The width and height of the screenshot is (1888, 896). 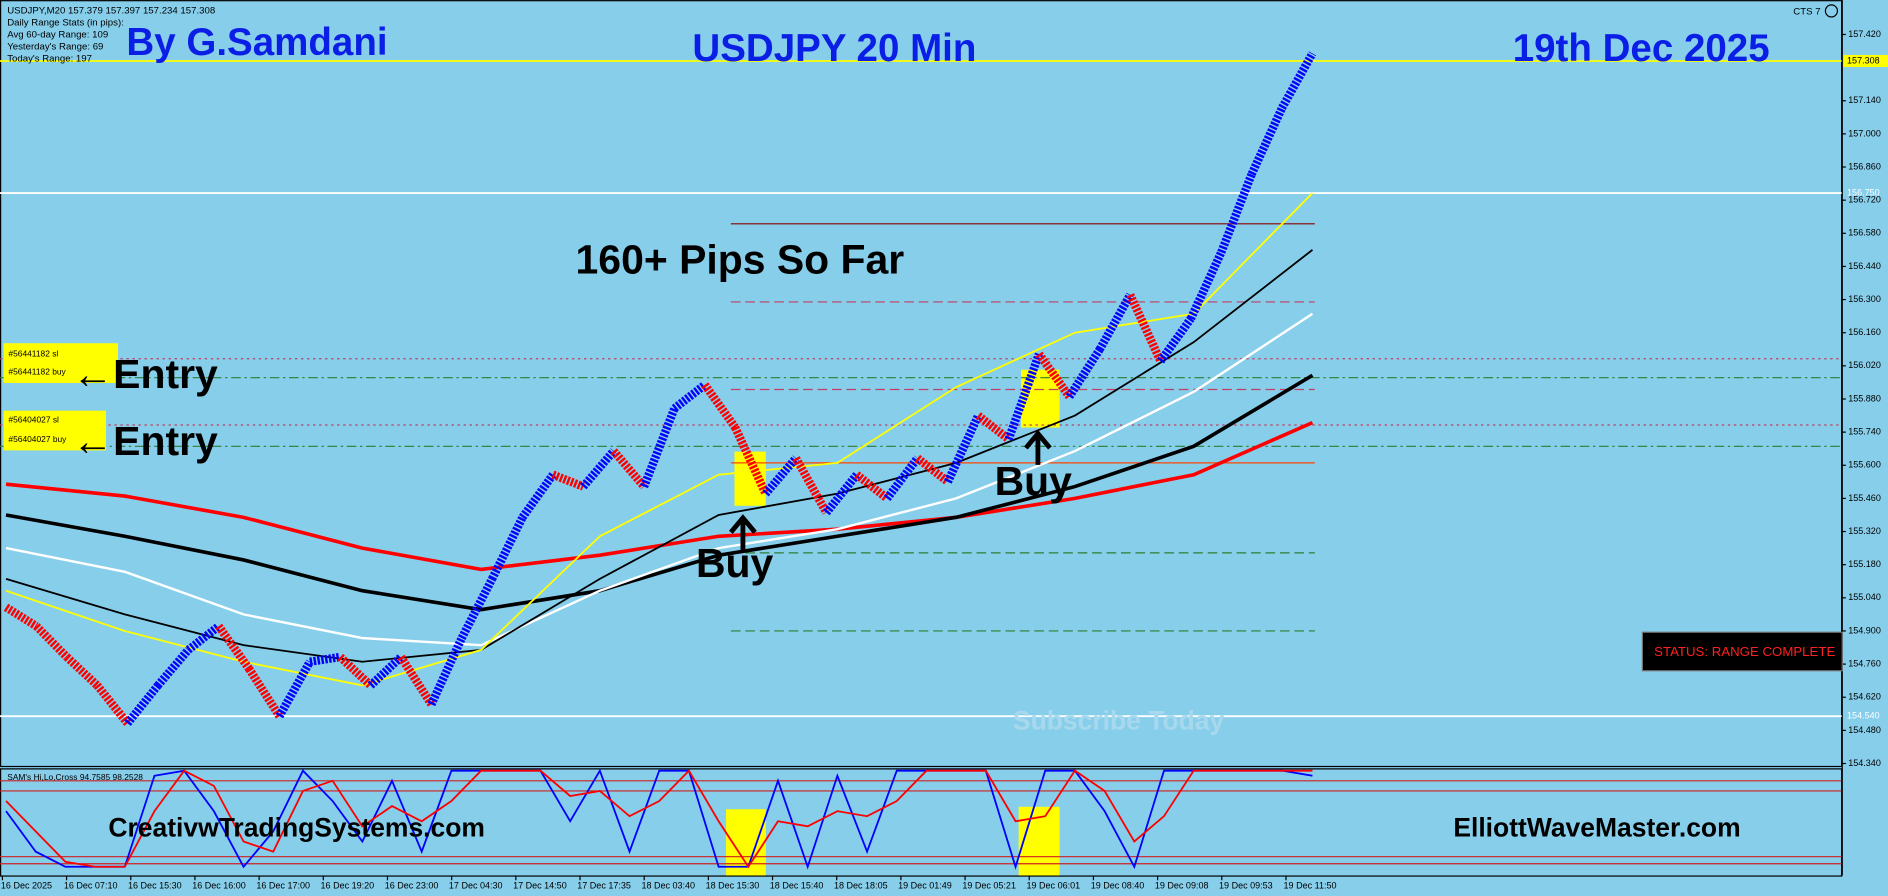 What do you see at coordinates (1864, 663) in the screenshot?
I see `y-tick-label: 154.760` at bounding box center [1864, 663].